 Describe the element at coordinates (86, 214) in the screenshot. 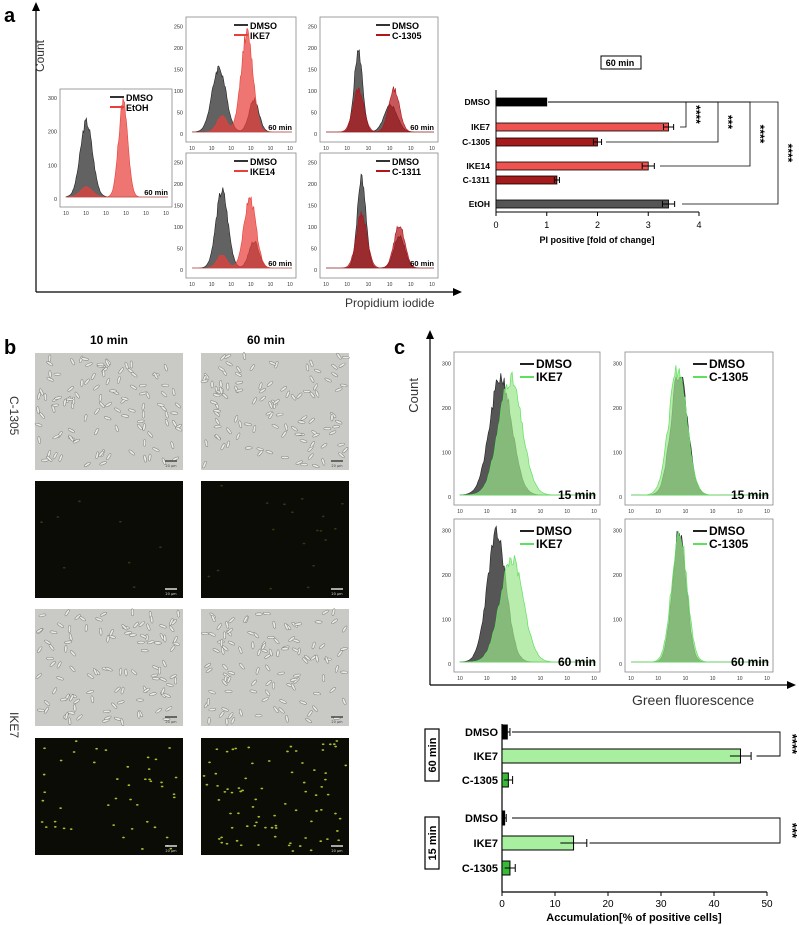

I see `panel-a-histogram-1-tick: 10` at that location.